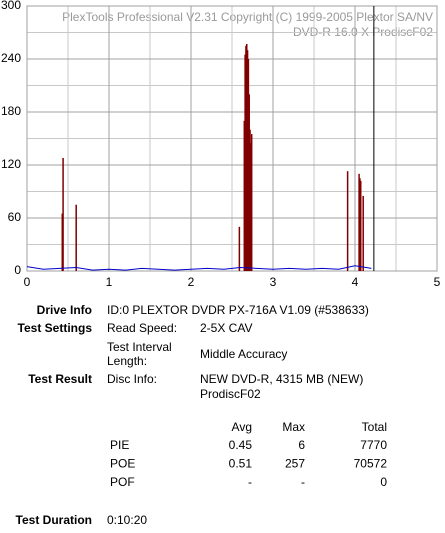  Describe the element at coordinates (383, 482) in the screenshot. I see `table-cell: 0` at that location.